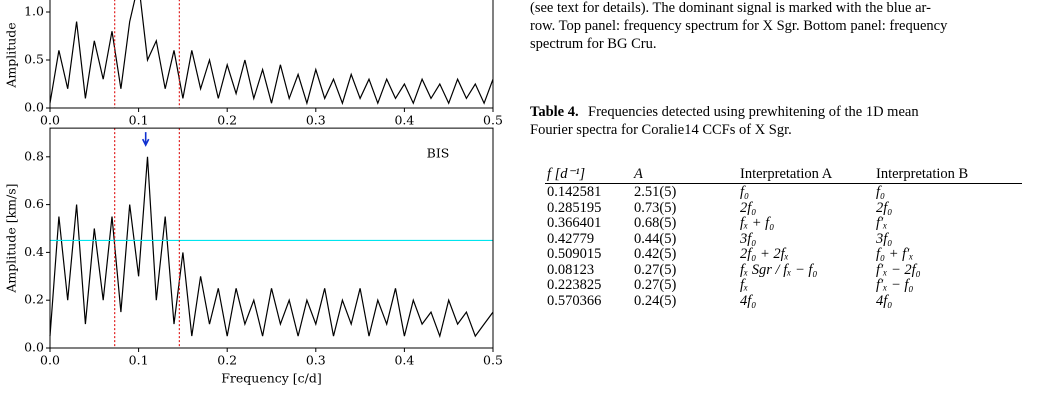 Image resolution: width=1050 pixels, height=404 pixels. What do you see at coordinates (34, 11) in the screenshot?
I see `y-tick-label: 1.0` at bounding box center [34, 11].